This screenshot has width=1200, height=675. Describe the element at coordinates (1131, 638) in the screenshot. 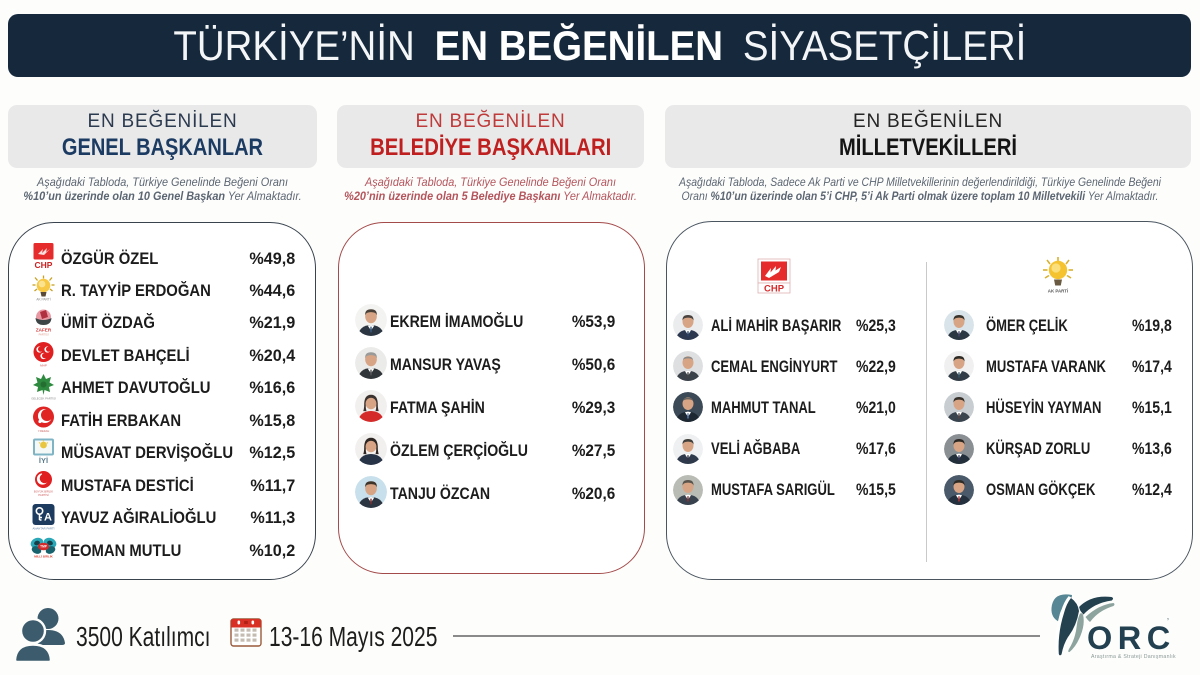

I see `svg-text: ORC` at that location.